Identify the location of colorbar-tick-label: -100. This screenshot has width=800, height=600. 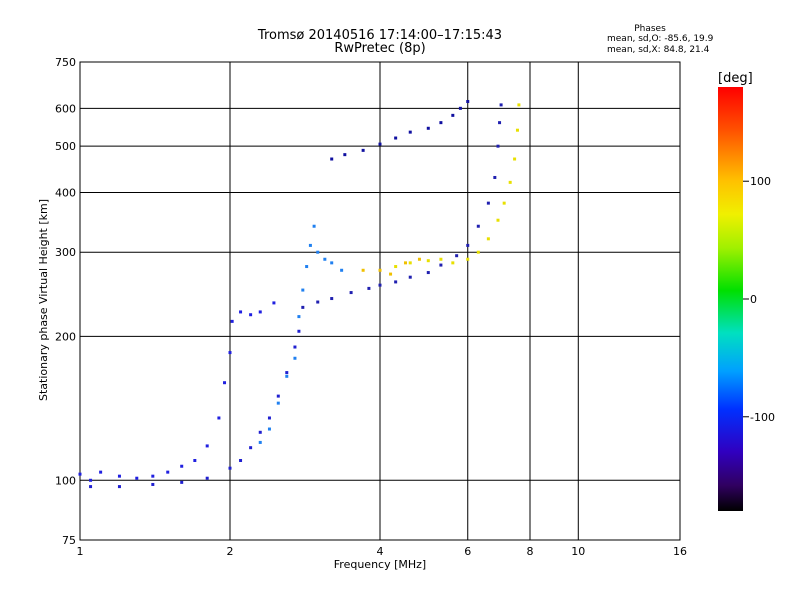
(762, 417).